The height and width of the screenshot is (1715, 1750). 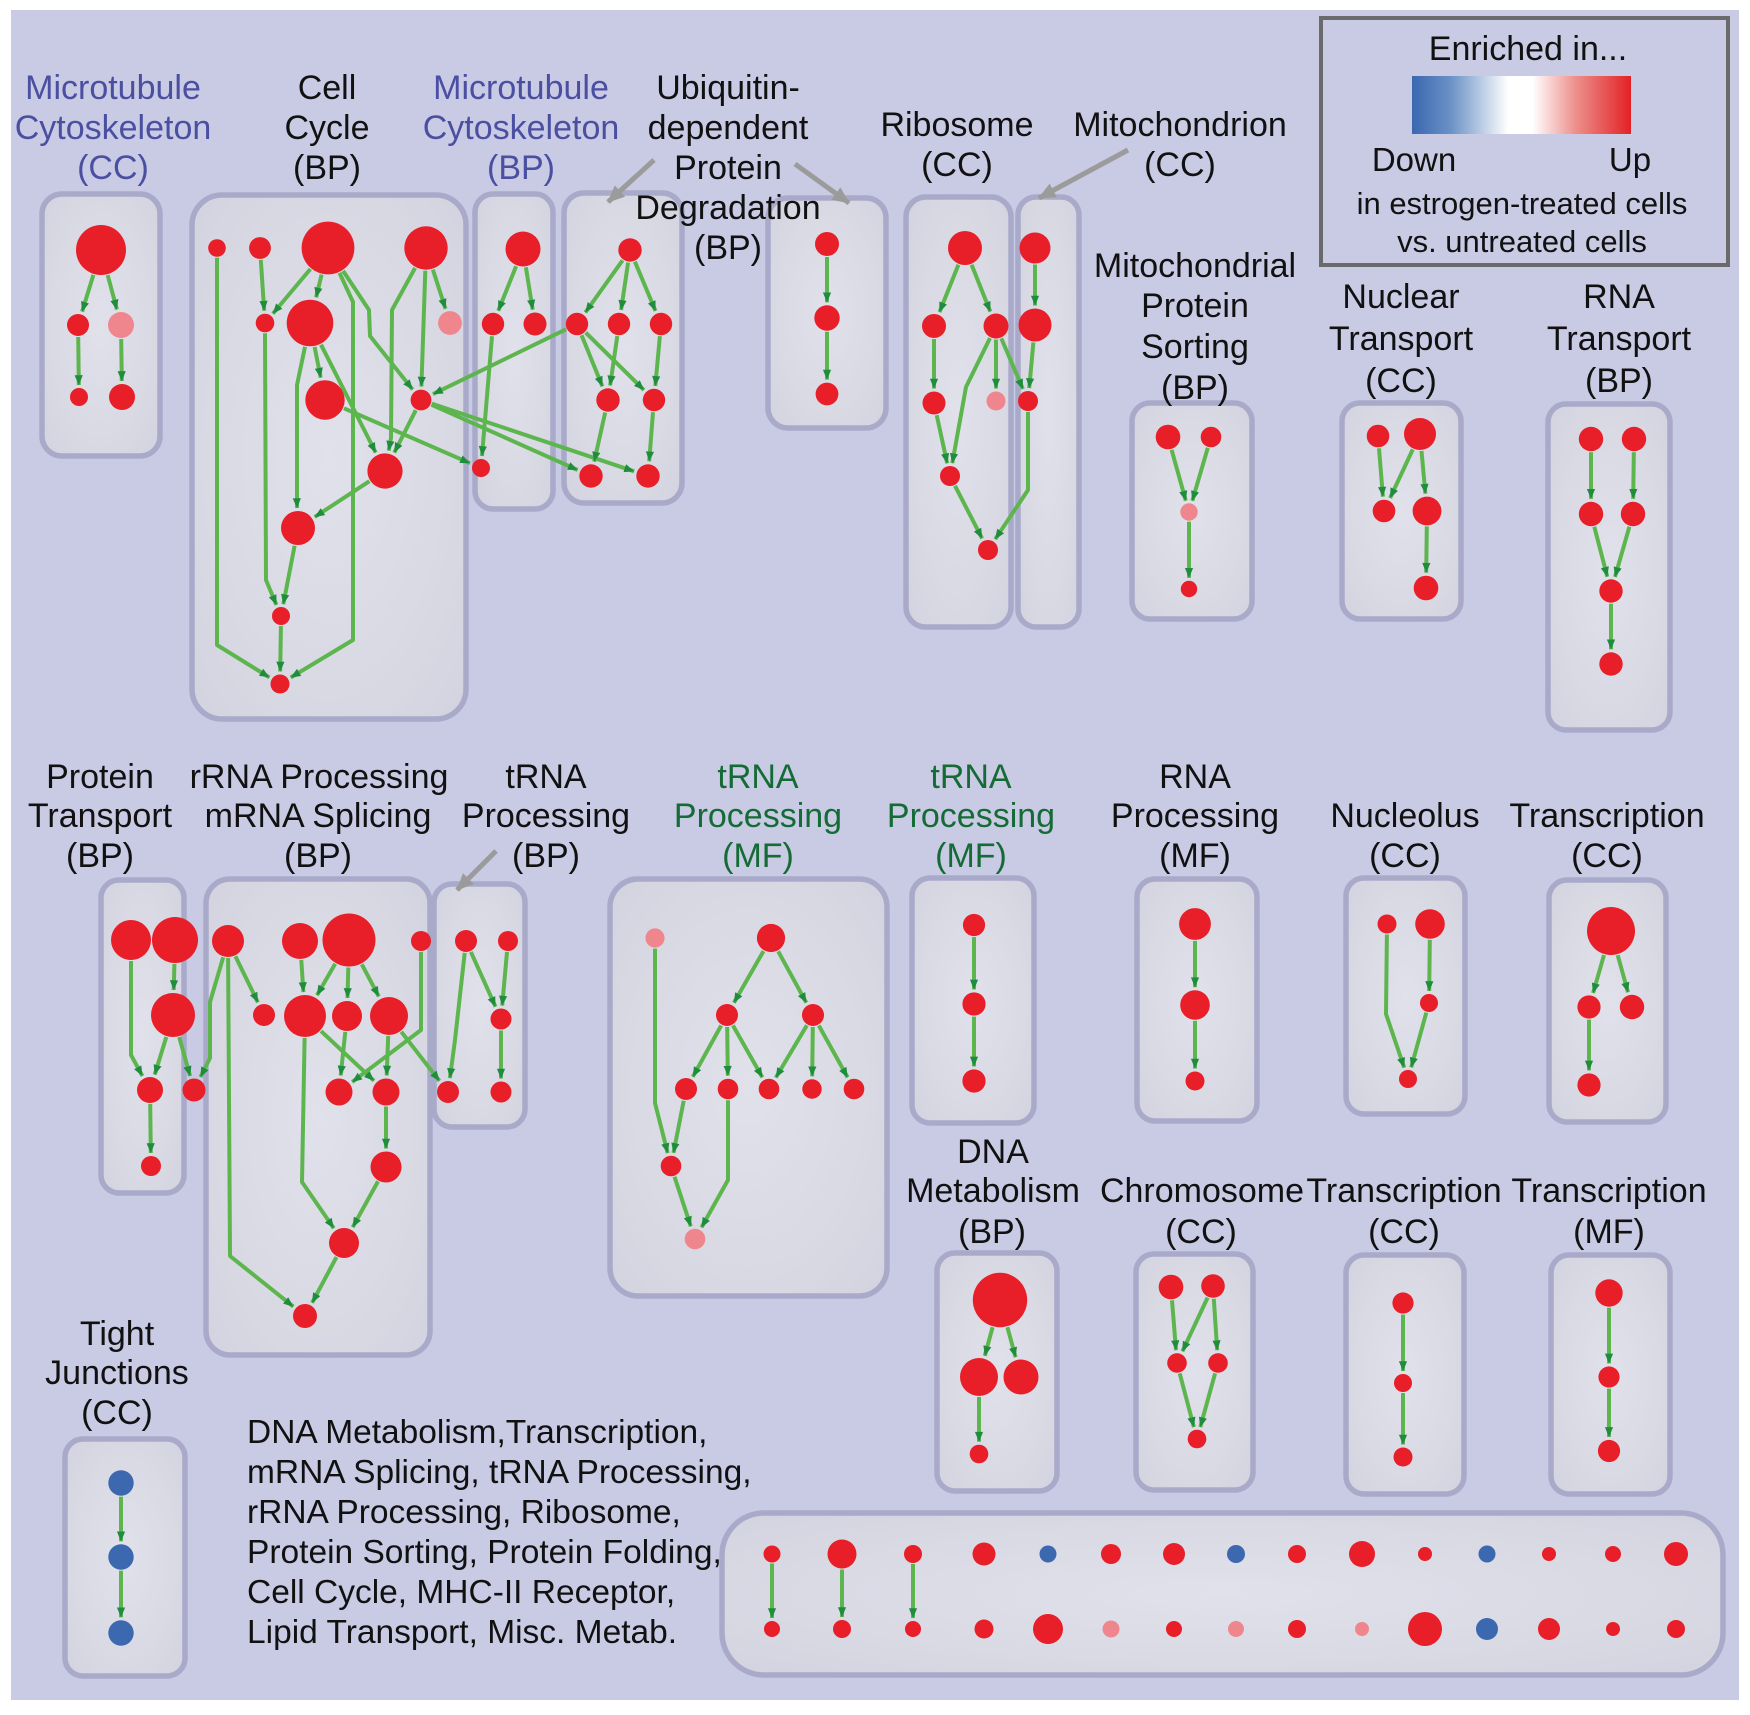 I want to click on svg-text: Sorting, so click(x=1195, y=347).